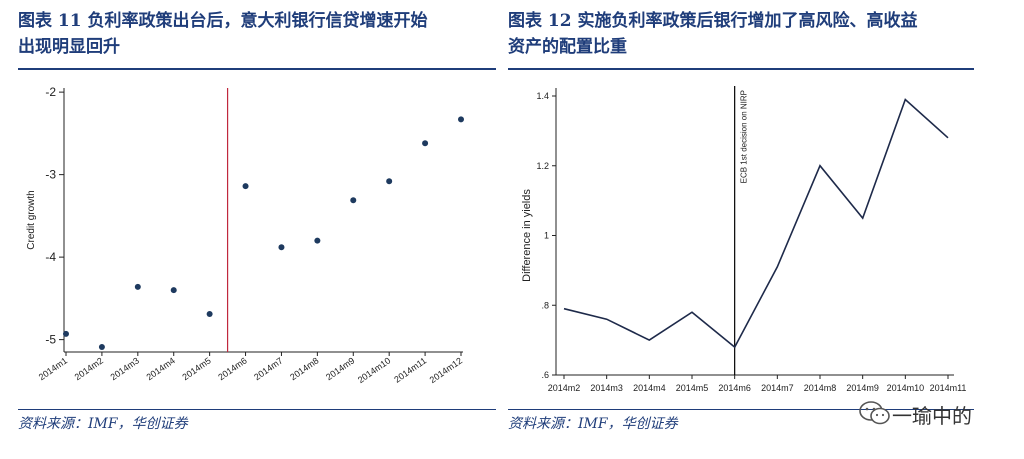 The image size is (1024, 459). Describe the element at coordinates (257, 409) in the screenshot. I see `figure-11-bottom-rule` at that location.